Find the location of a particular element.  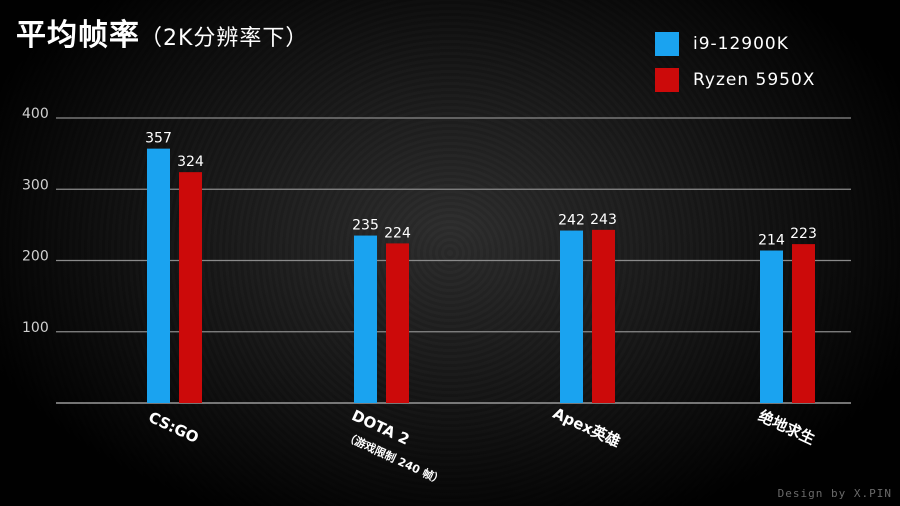

y-tick-label-200: 200 is located at coordinates (35, 257).